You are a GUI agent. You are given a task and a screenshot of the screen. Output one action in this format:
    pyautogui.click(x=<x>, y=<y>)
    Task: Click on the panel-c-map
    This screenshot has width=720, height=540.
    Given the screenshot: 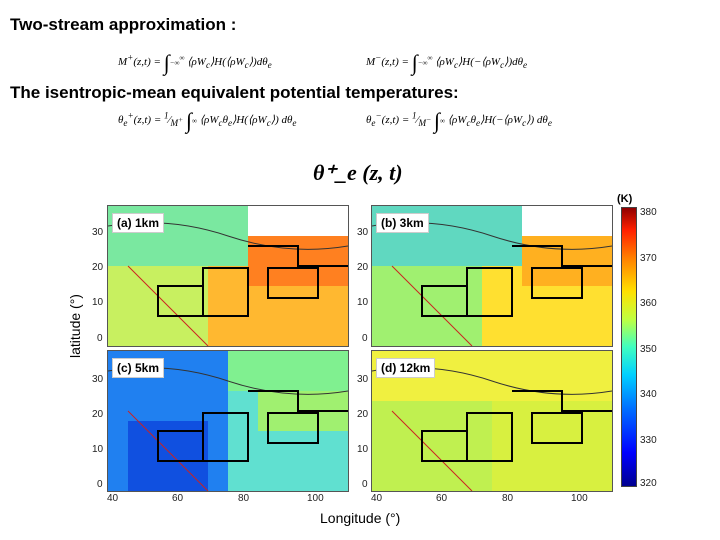 What is the action you would take?
    pyautogui.click(x=228, y=421)
    